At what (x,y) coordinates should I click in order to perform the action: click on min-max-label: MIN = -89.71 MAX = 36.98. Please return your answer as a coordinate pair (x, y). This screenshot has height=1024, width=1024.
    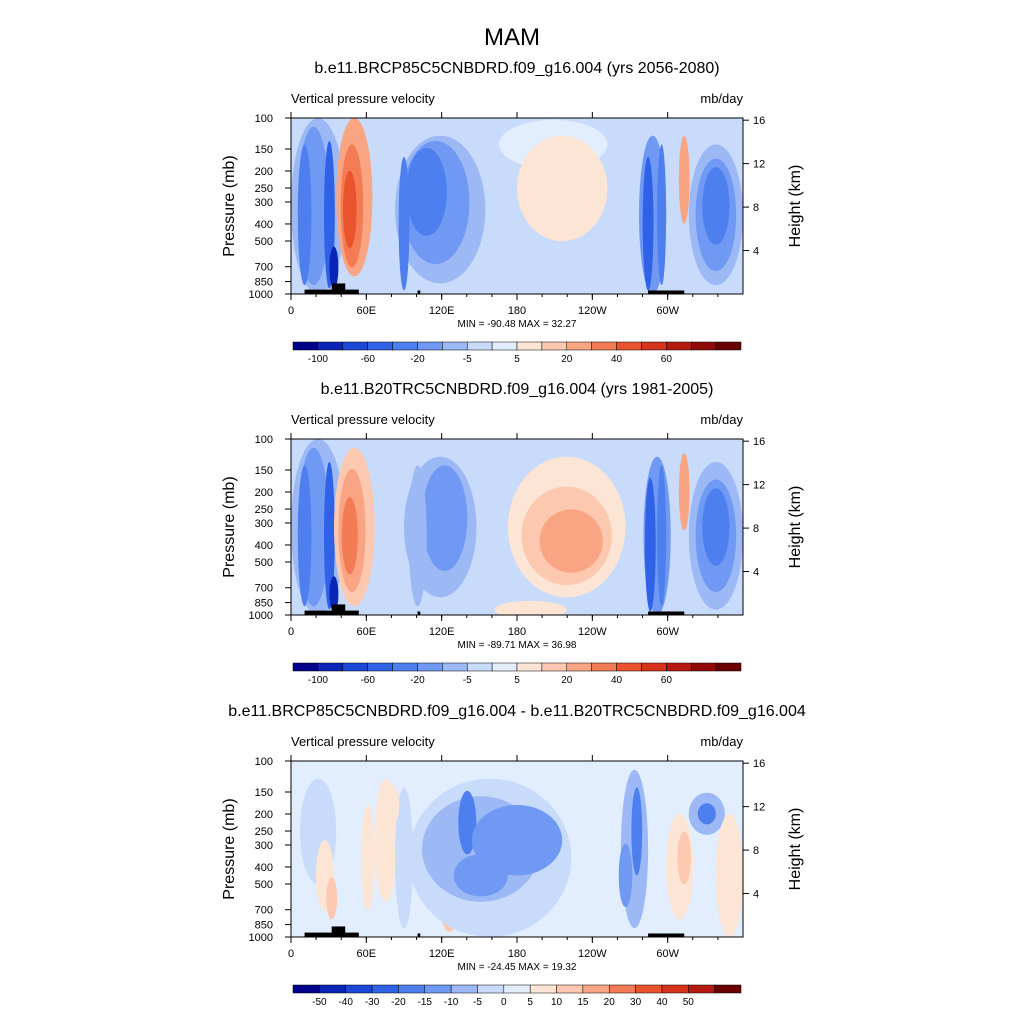
    Looking at the image, I should click on (517, 645).